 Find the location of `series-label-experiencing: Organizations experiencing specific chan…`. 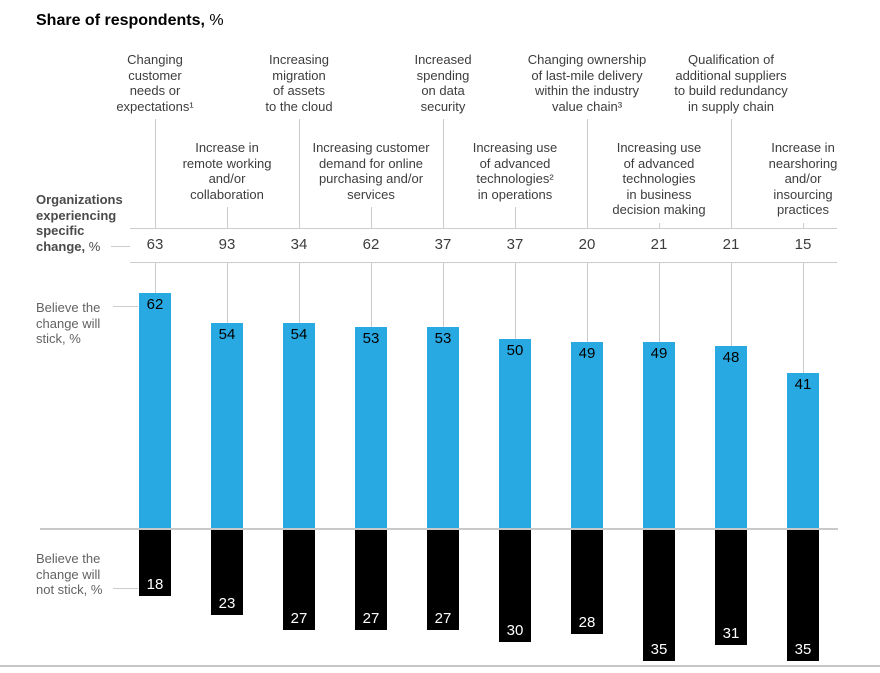

series-label-experiencing: Organizations experiencing specific chan… is located at coordinates (79, 223).